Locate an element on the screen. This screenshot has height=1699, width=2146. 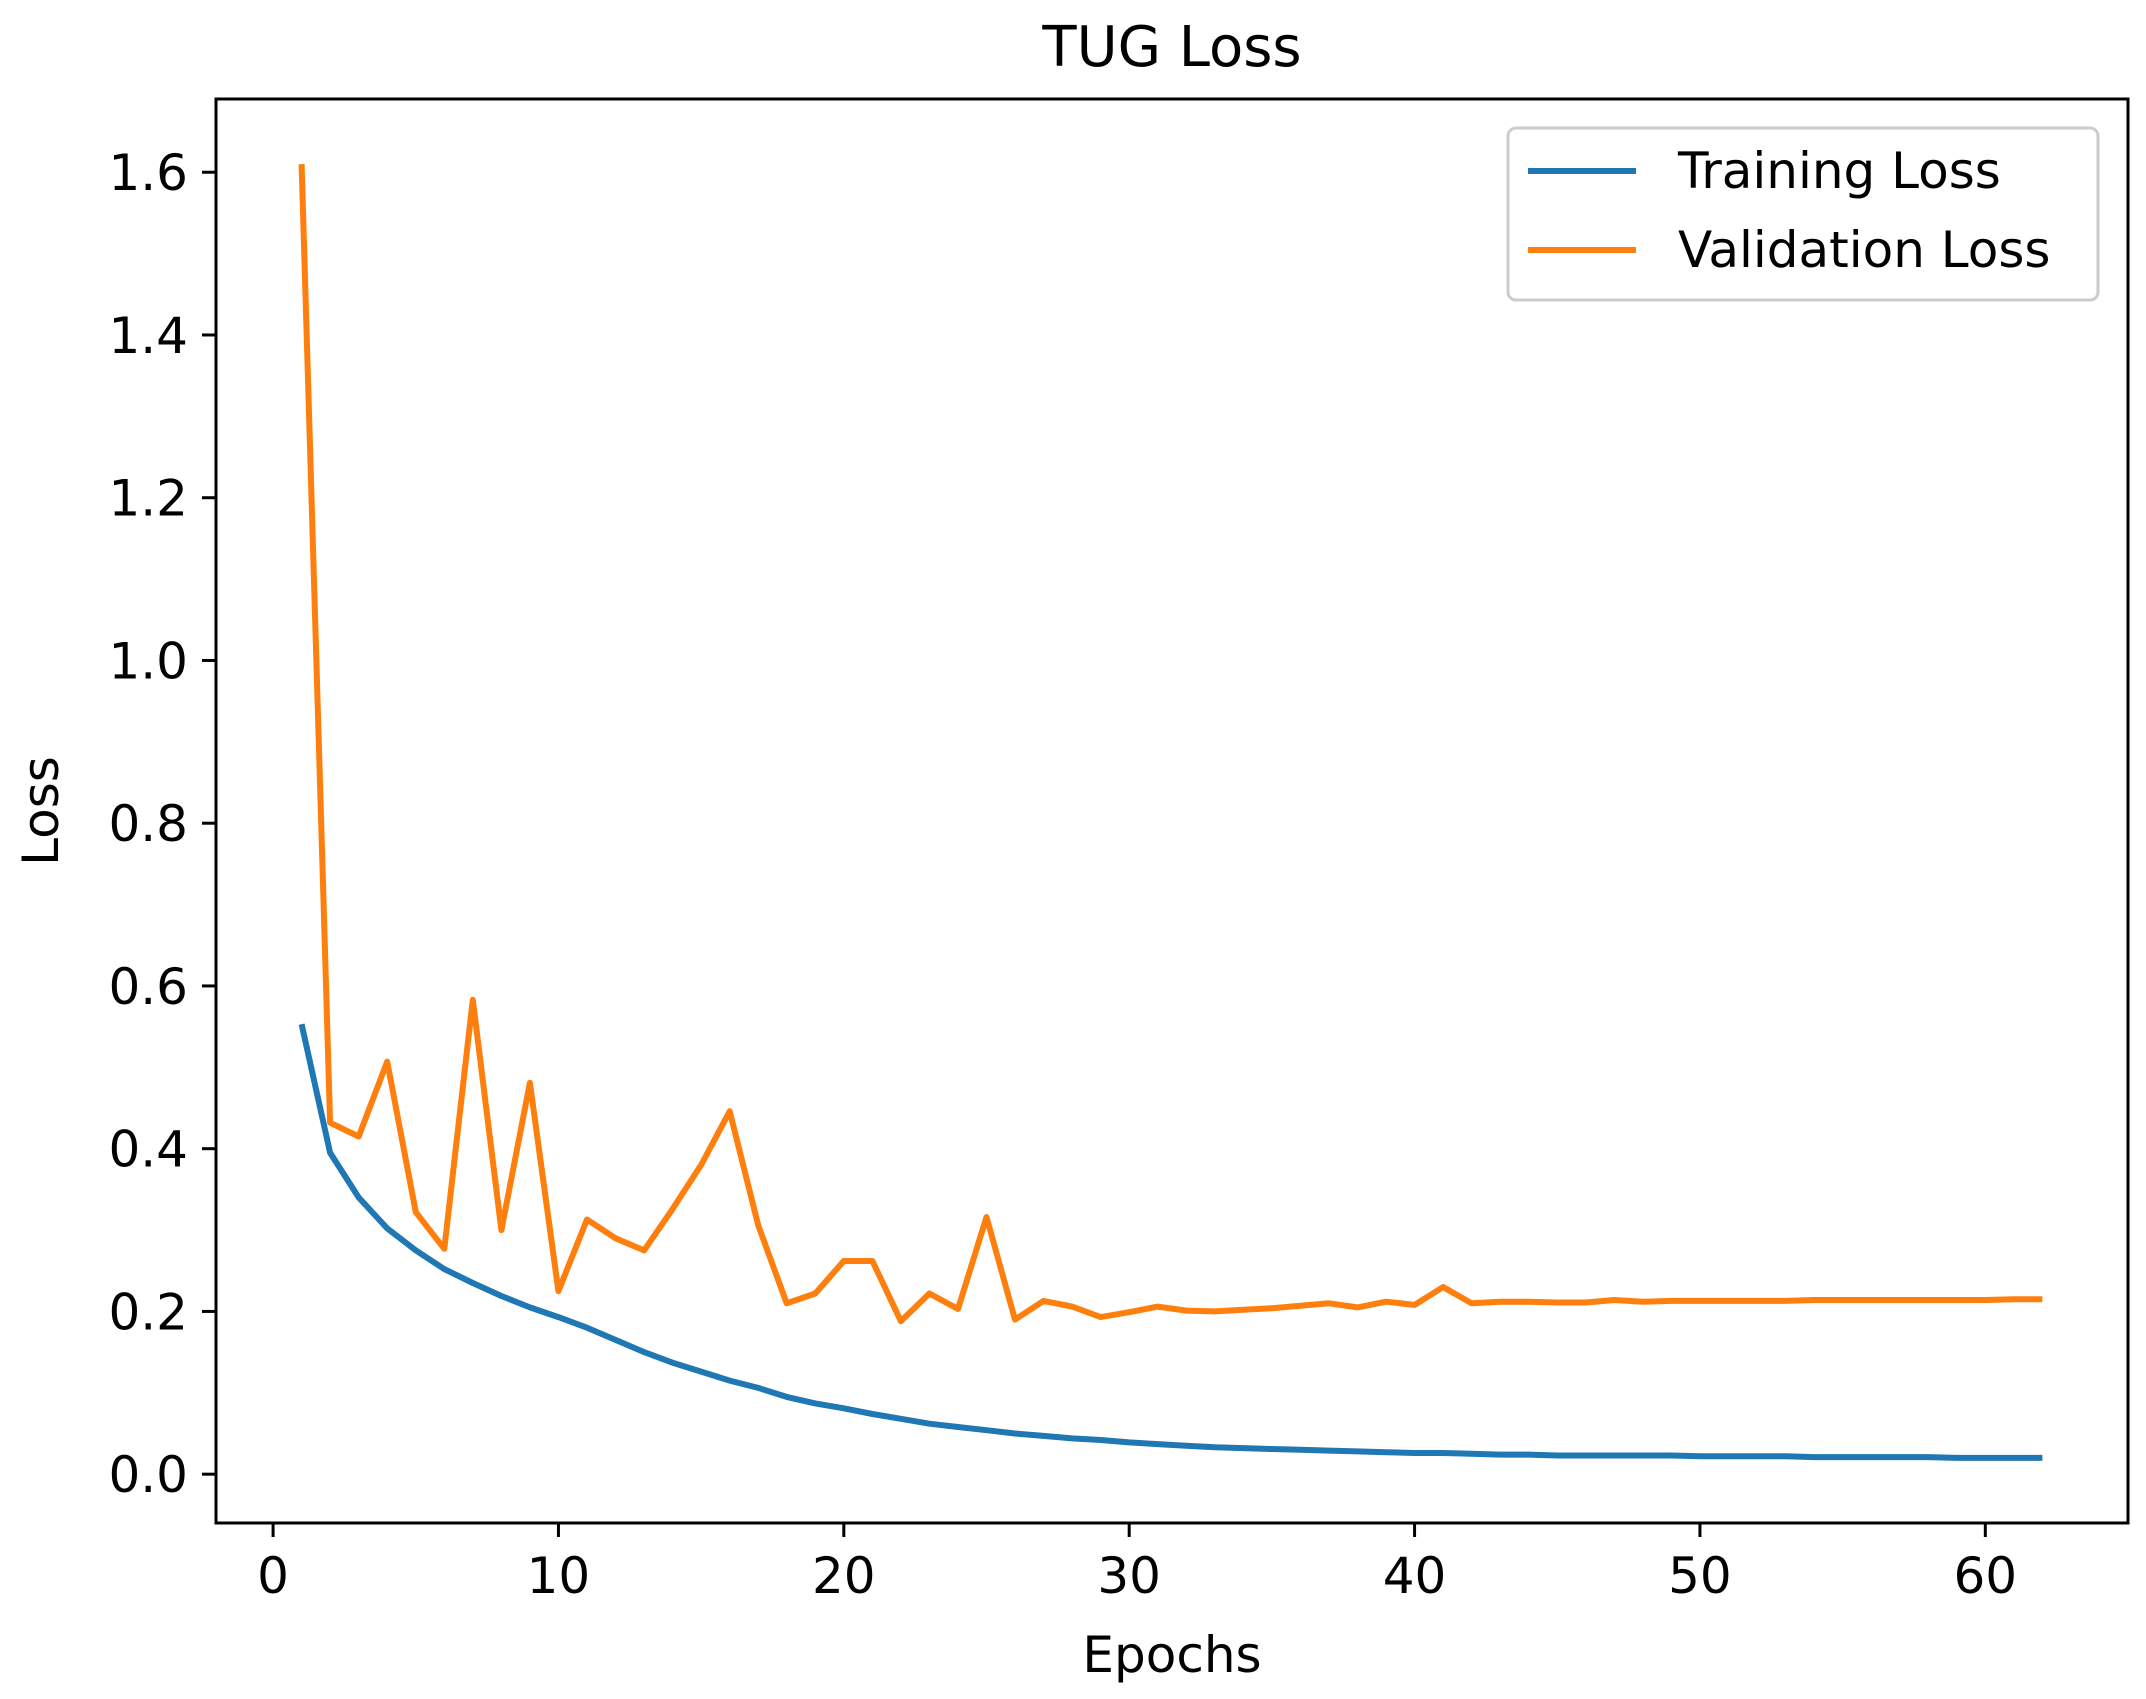
y-ticks: 0.0 0.2 0.4 0.6 0.8 1.0 1.2 1.4 1.6 is located at coordinates (162, 824).